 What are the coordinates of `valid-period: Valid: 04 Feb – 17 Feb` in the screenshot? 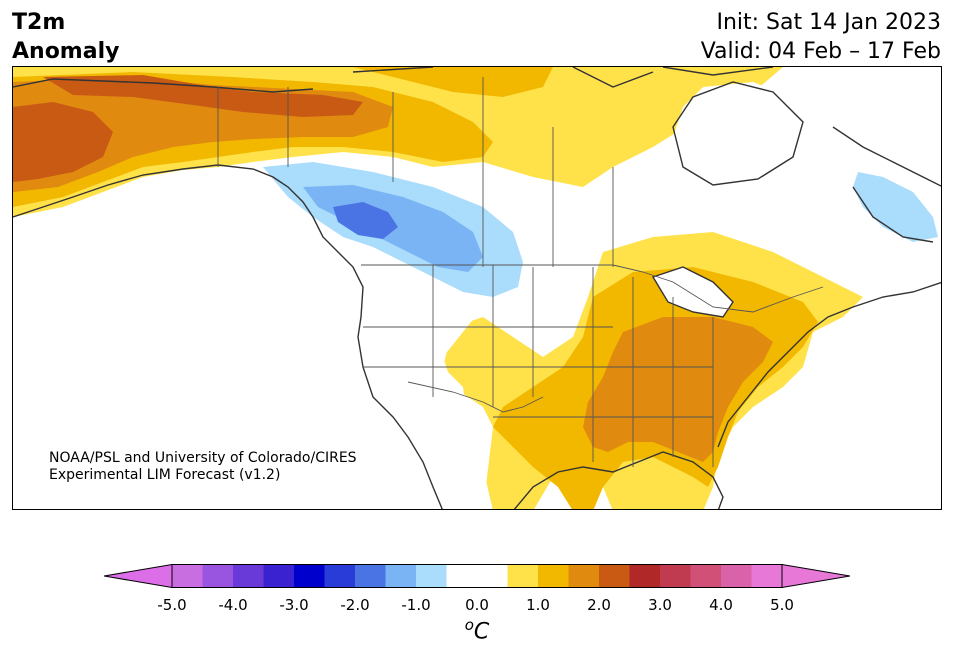 It's located at (820, 51).